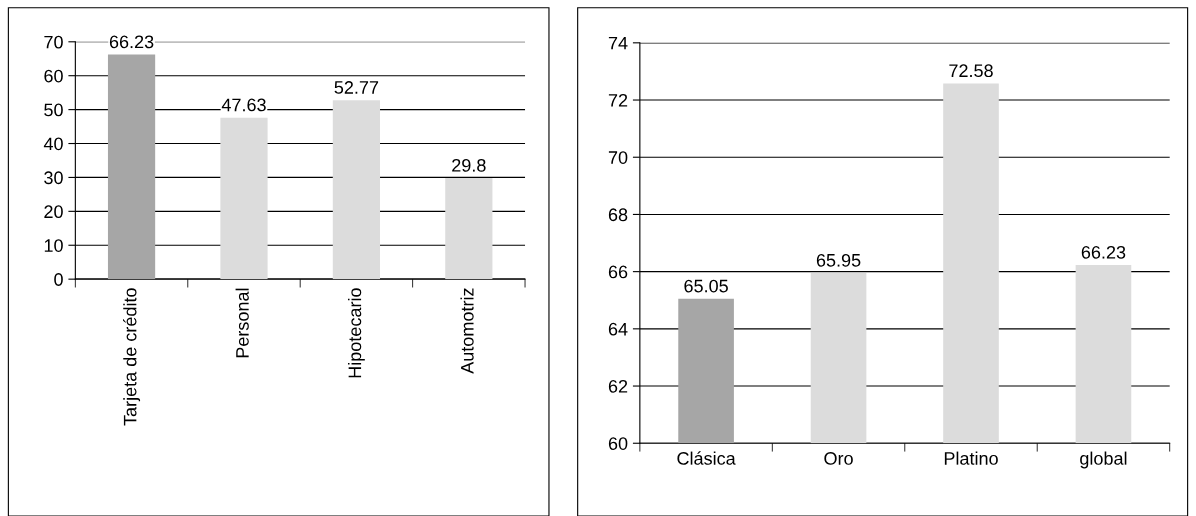 Image resolution: width=1196 pixels, height=516 pixels. Describe the element at coordinates (53, 212) in the screenshot. I see `y-tick-label: 20` at that location.